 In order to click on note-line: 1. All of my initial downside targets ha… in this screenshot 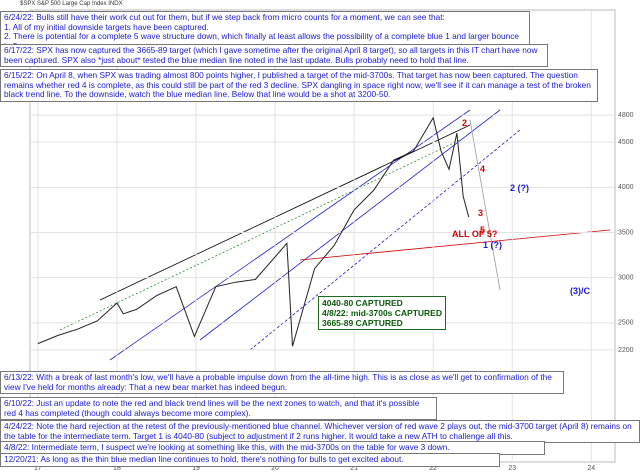, I will do `click(106, 26)`.